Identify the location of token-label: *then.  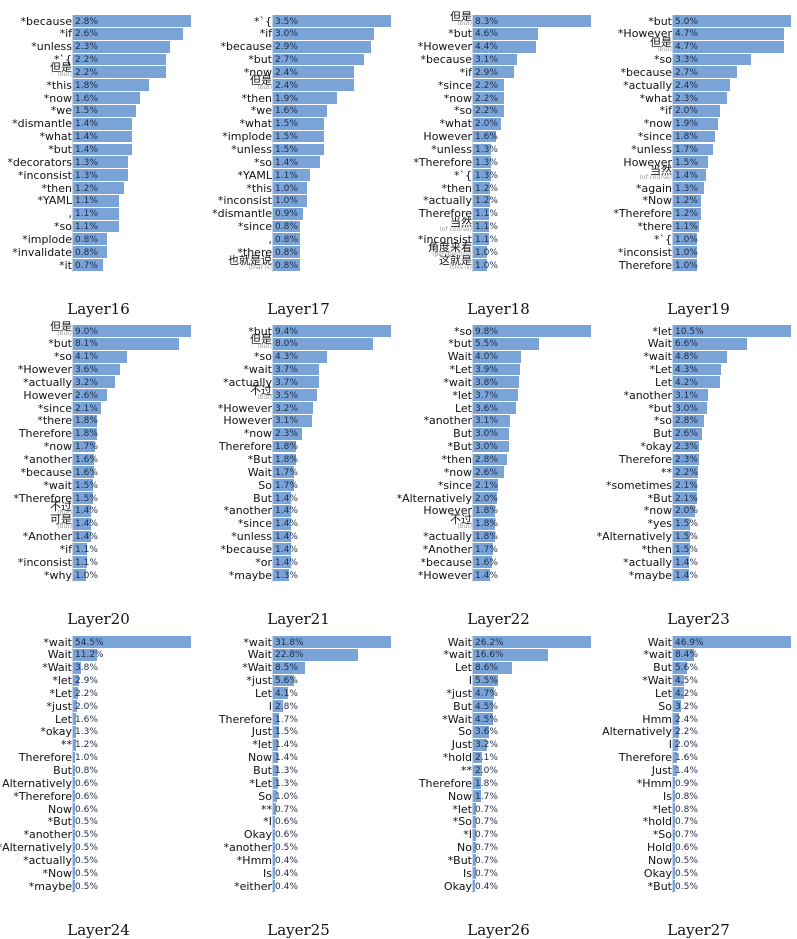
(56, 188).